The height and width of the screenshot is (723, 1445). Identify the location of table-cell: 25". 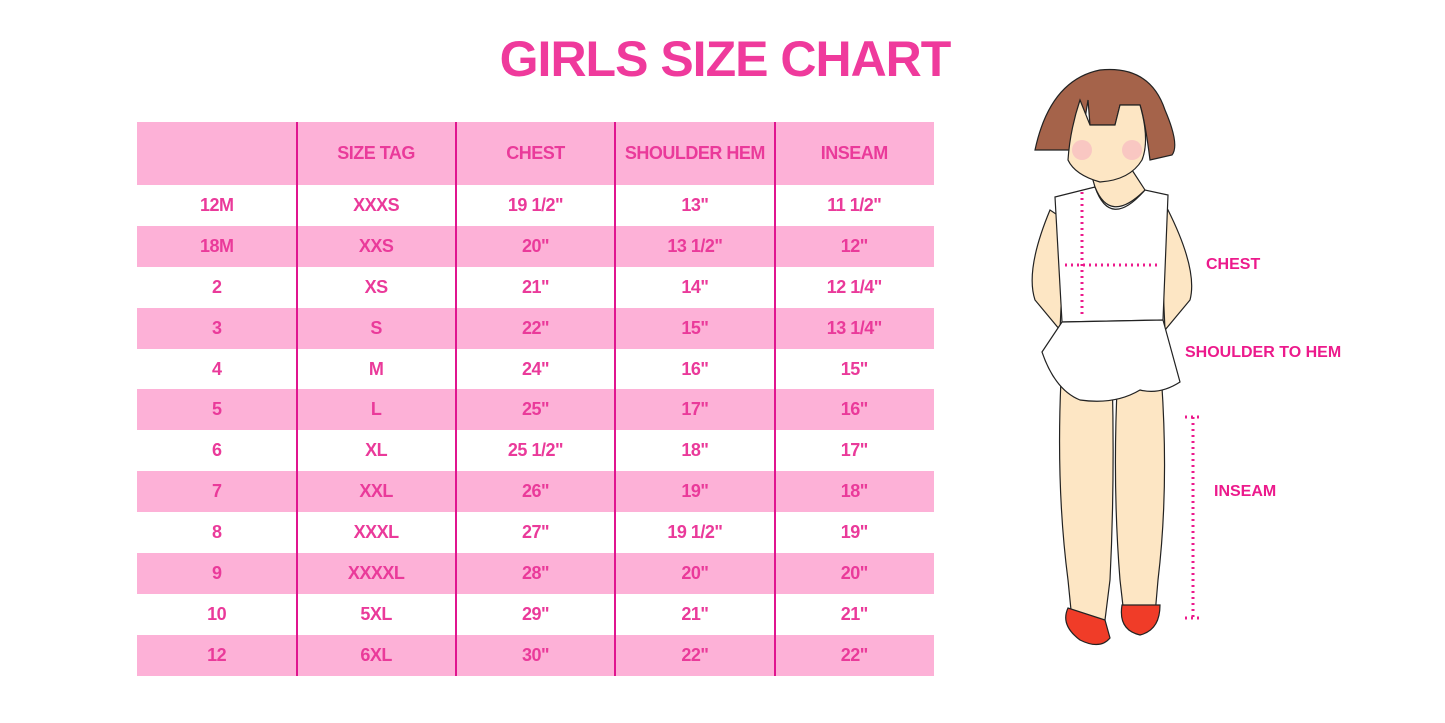
(535, 409).